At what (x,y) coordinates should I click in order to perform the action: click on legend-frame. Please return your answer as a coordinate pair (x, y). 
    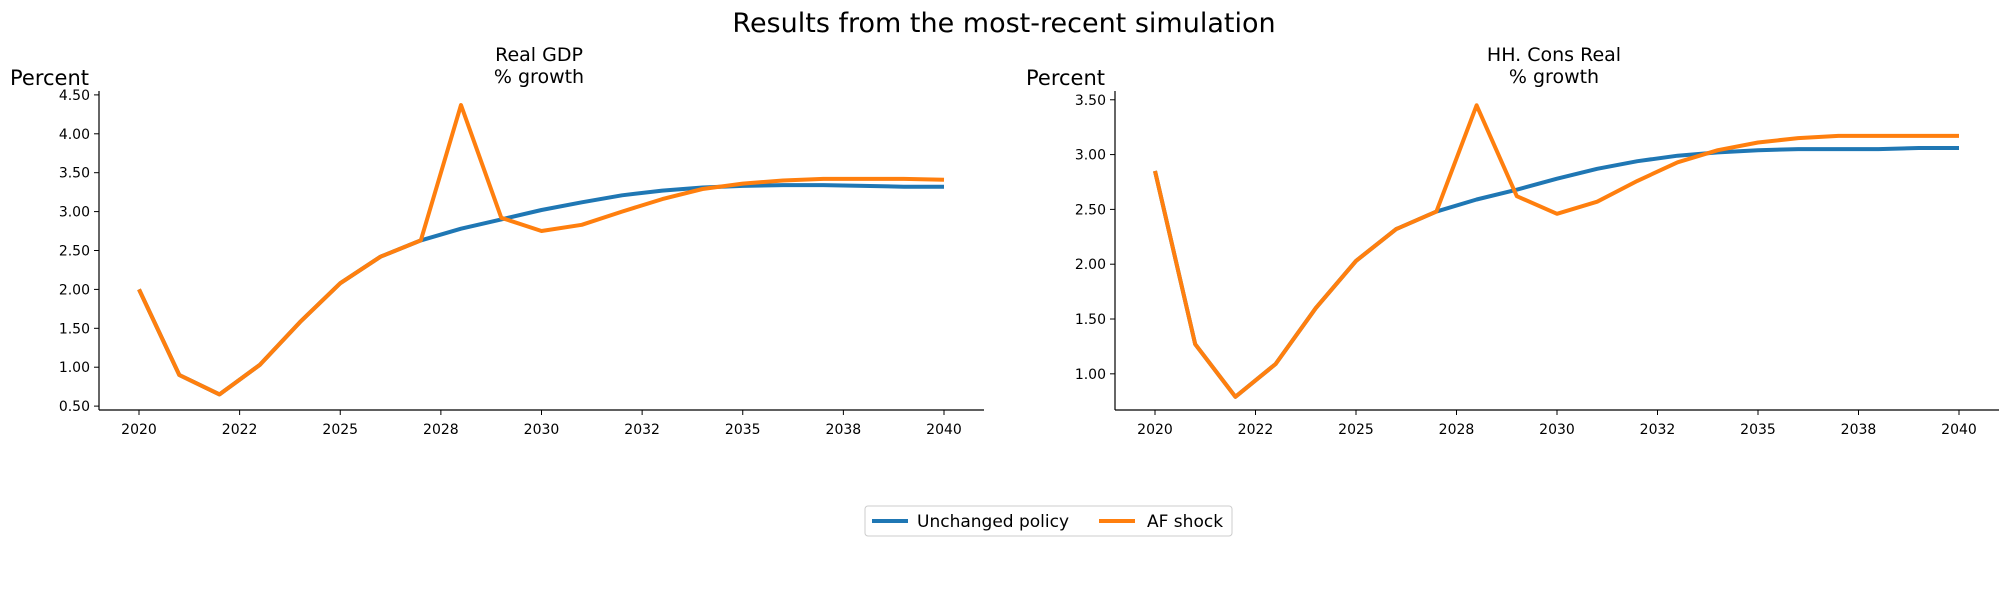
    Looking at the image, I should click on (1048, 521).